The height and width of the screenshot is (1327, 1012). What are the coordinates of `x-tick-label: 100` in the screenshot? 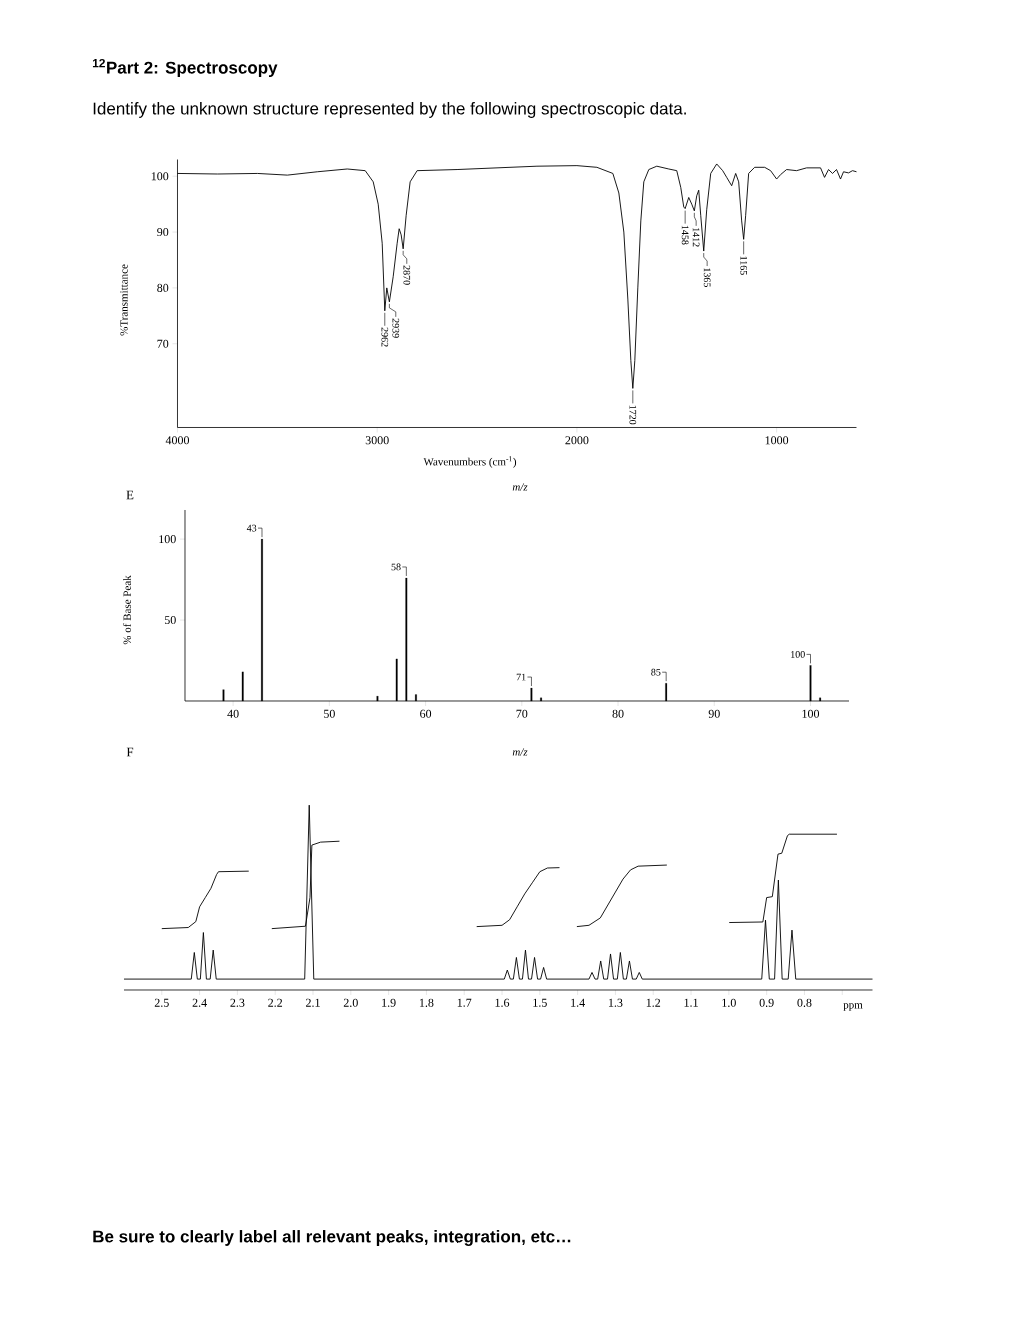 It's located at (811, 713).